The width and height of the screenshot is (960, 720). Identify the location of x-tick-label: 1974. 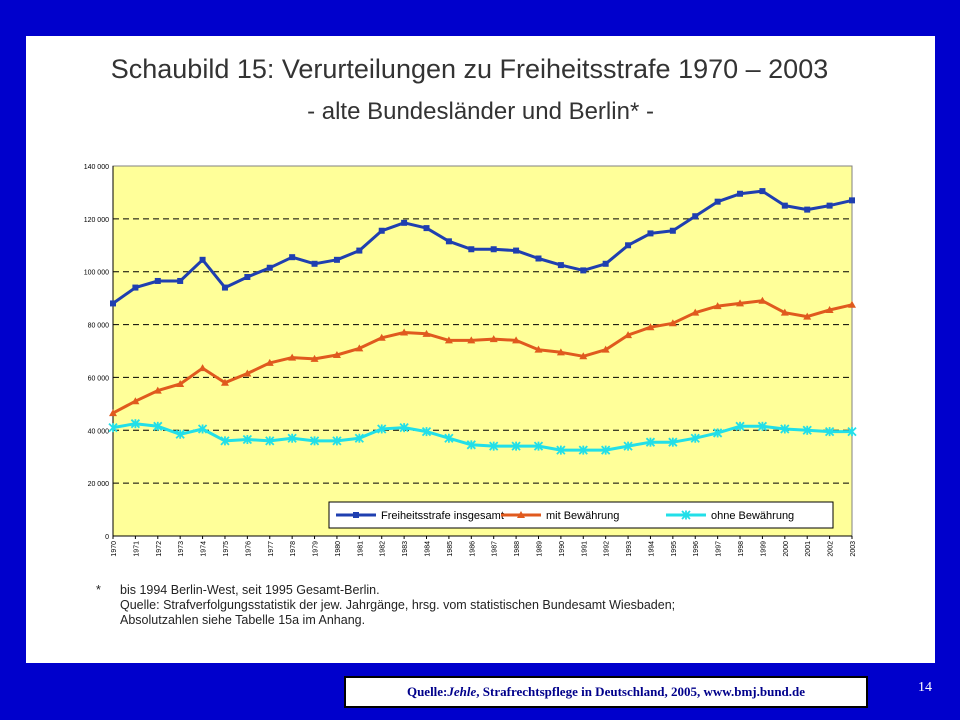
(204, 549).